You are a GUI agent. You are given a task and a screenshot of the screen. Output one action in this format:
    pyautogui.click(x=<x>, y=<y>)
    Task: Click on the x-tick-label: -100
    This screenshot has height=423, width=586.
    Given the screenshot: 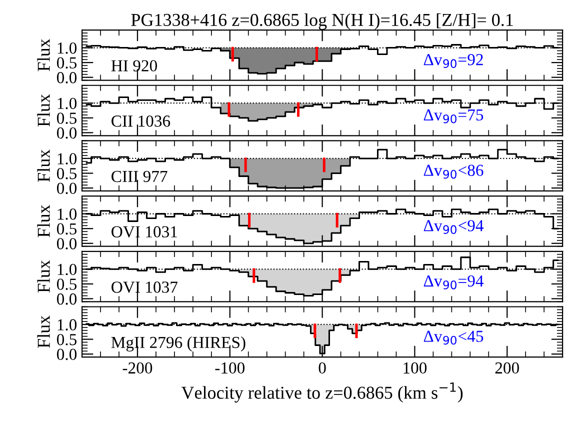 What is the action you would take?
    pyautogui.click(x=230, y=368)
    